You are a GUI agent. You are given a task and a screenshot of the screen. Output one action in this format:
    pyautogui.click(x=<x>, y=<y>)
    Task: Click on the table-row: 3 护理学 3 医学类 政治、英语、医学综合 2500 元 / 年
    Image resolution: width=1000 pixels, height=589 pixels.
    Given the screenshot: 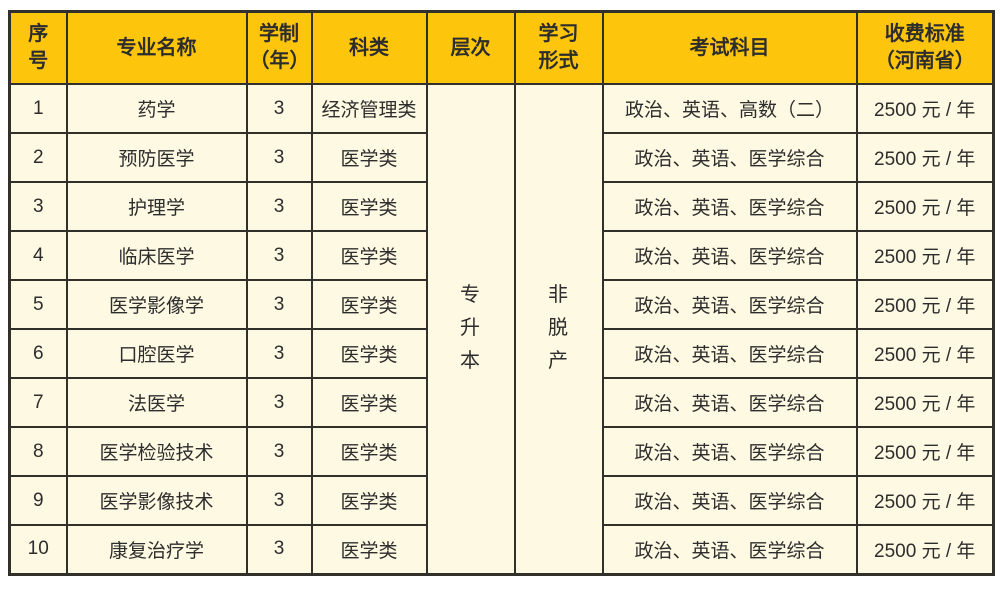 What is the action you would take?
    pyautogui.click(x=501, y=206)
    